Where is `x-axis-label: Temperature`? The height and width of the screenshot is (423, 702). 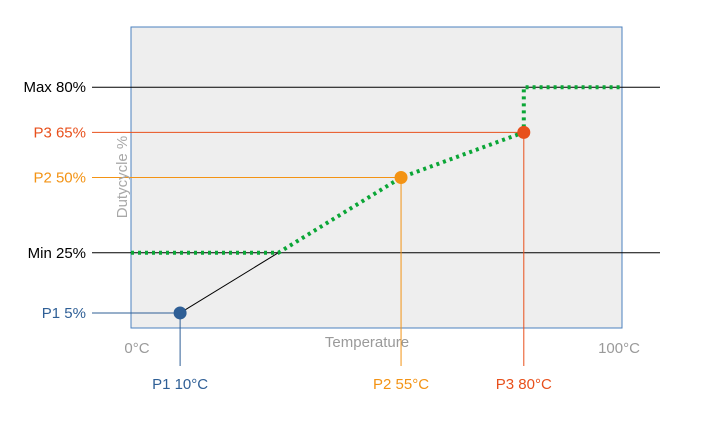 x-axis-label: Temperature is located at coordinates (367, 342).